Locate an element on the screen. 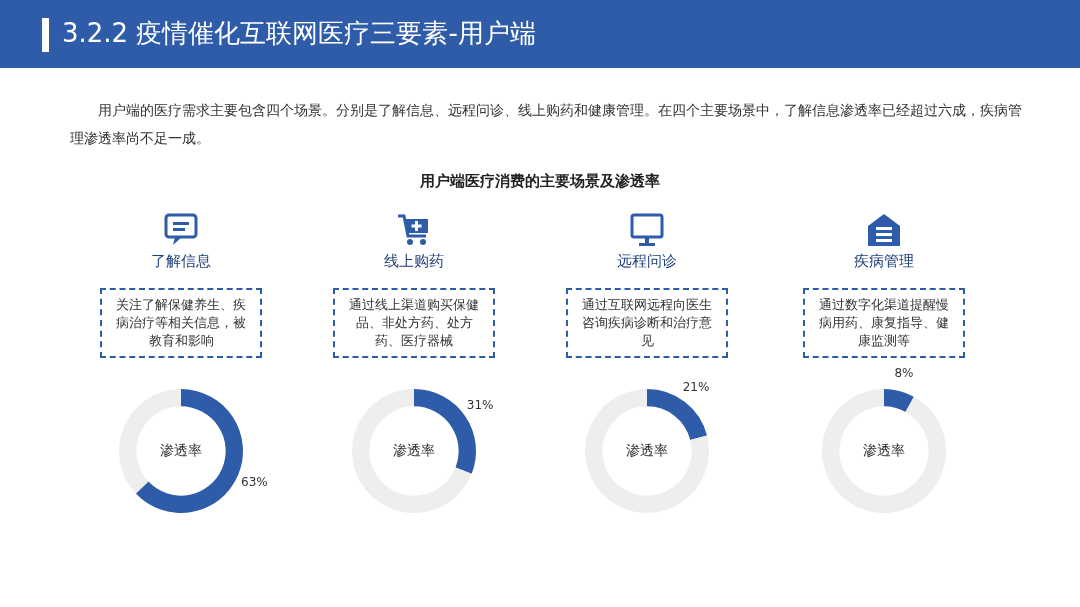 The height and width of the screenshot is (607, 1080). data-label: 31% is located at coordinates (480, 405).